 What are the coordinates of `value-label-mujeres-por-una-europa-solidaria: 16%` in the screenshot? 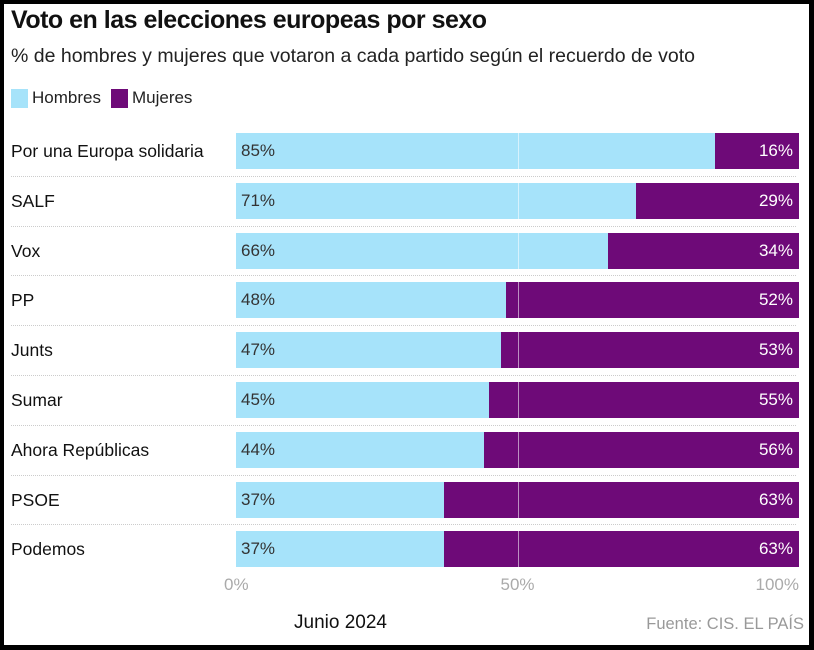 It's located at (775, 150).